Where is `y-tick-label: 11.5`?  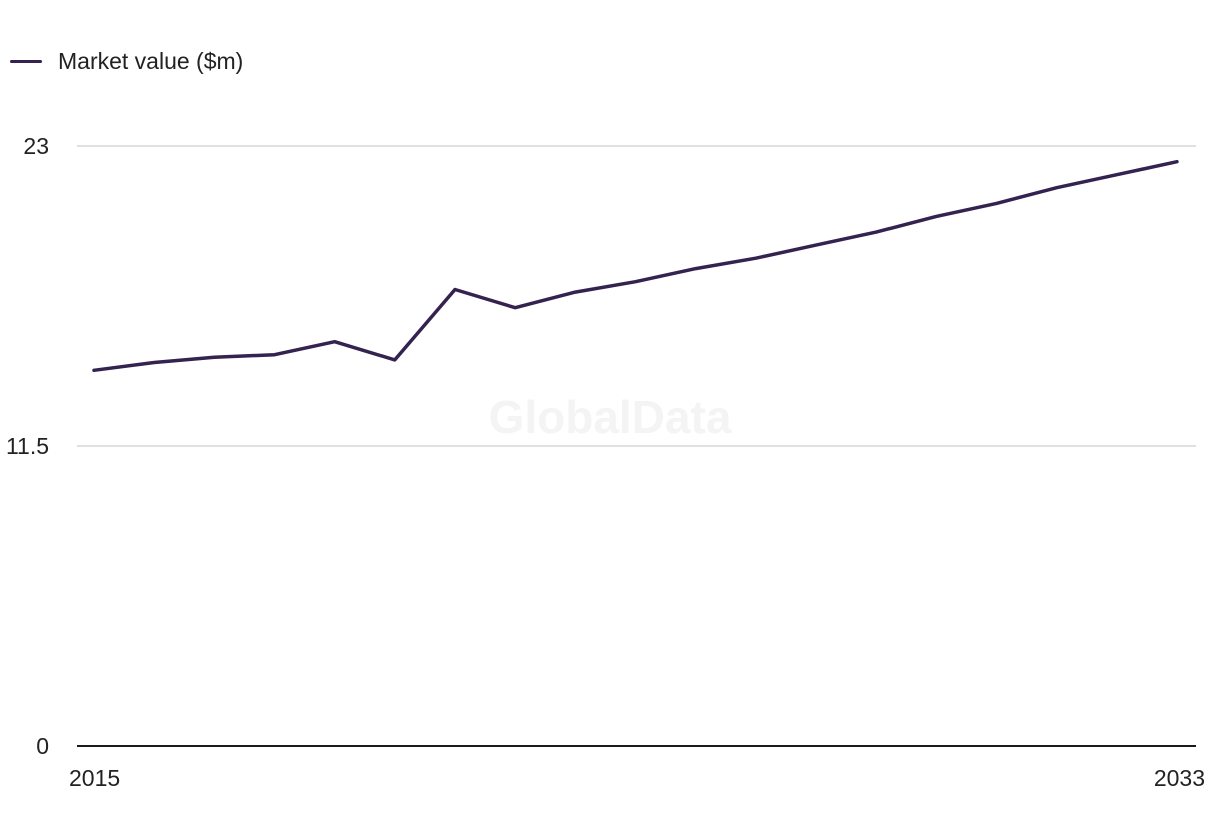
y-tick-label: 11.5 is located at coordinates (27, 446).